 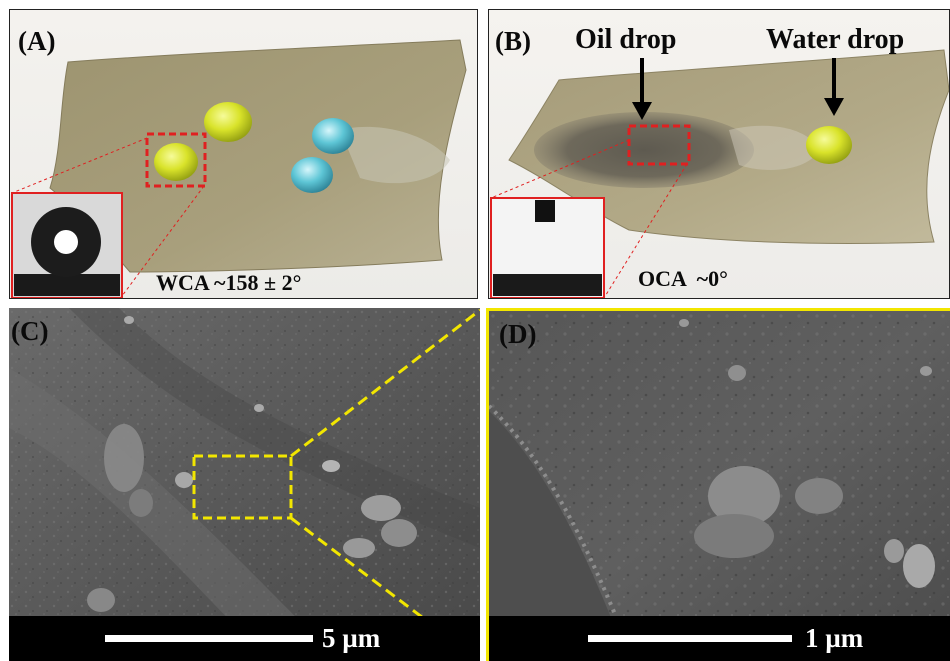 I want to click on oil-stain, so click(x=644, y=150).